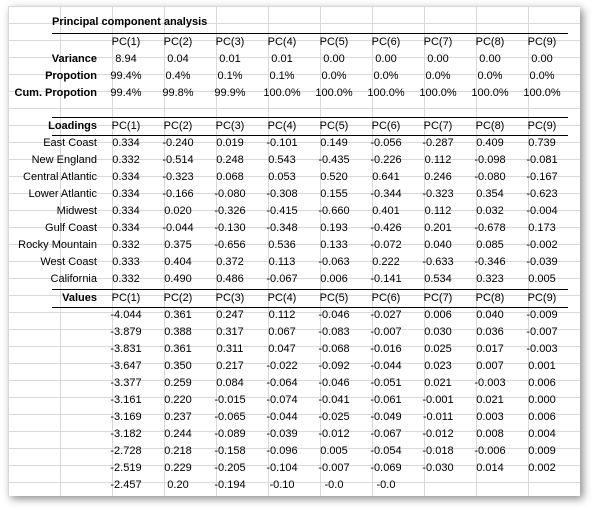  Describe the element at coordinates (542, 228) in the screenshot. I see `table-cell: 0.173` at that location.